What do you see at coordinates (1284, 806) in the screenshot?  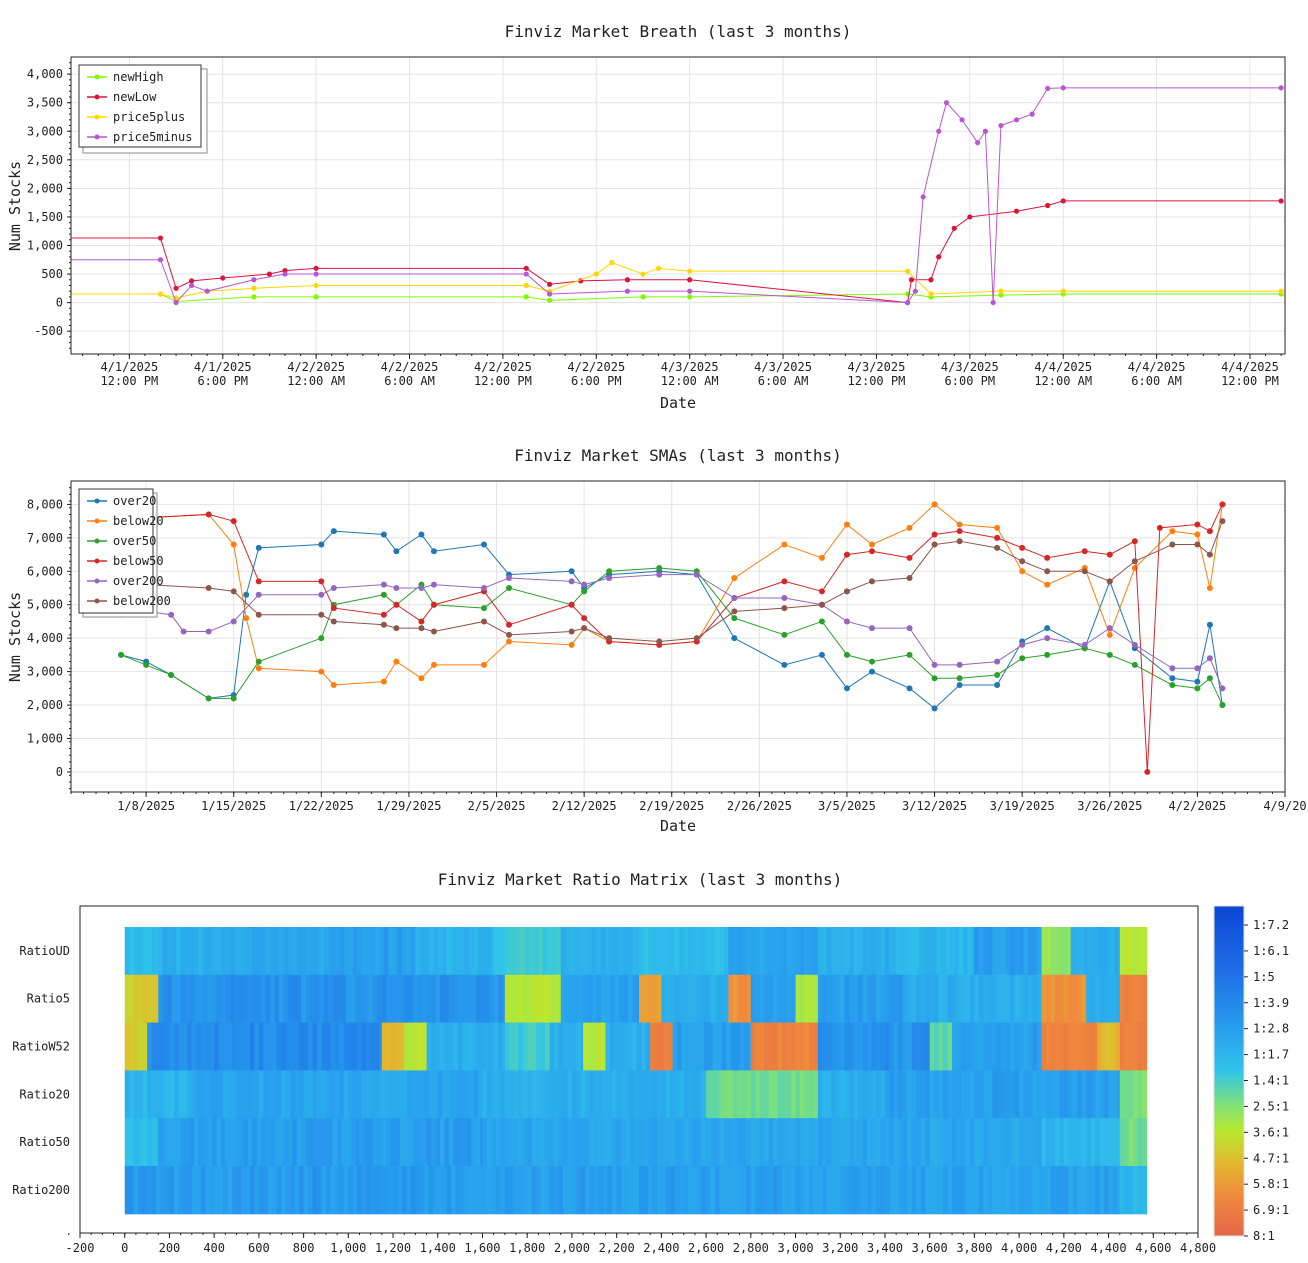 I see `smas-x-tick-label: 4/9/20` at bounding box center [1284, 806].